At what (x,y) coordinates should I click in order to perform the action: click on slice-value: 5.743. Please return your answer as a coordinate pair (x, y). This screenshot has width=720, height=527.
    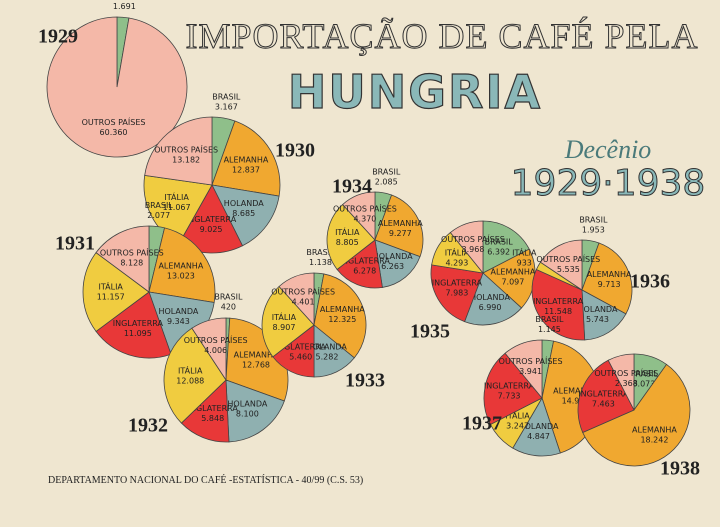
    Looking at the image, I should click on (597, 319).